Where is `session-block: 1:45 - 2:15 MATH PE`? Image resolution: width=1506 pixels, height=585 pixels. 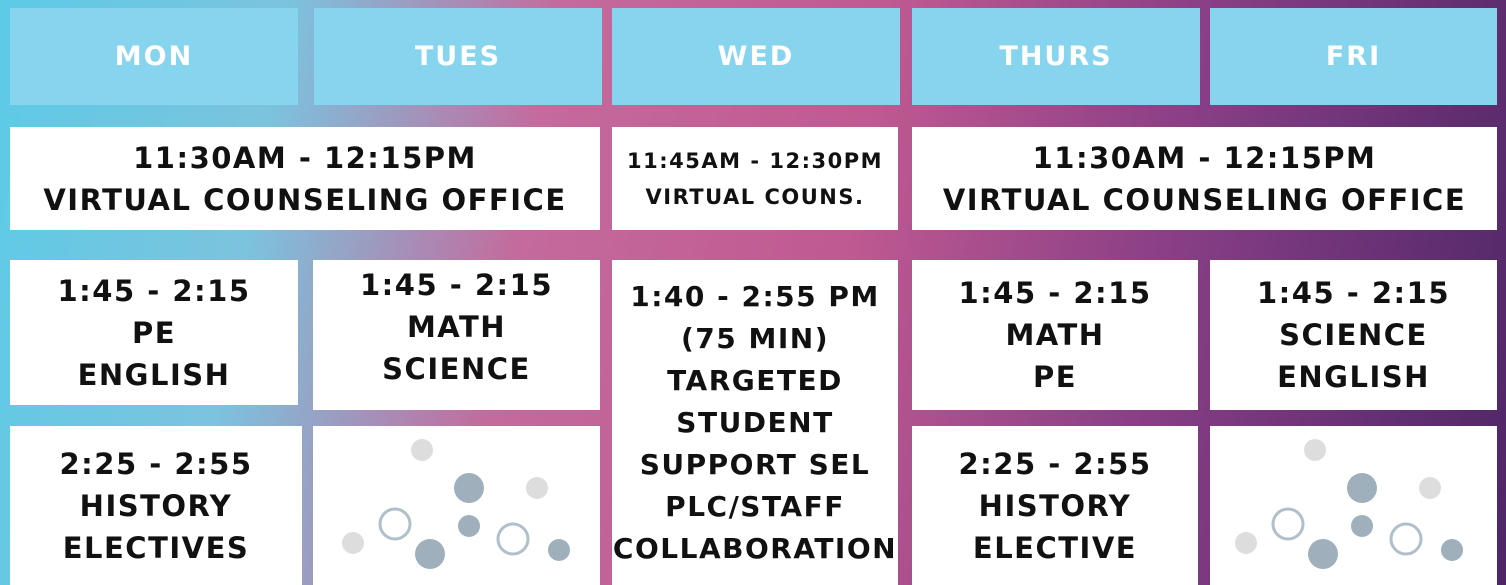
session-block: 1:45 - 2:15 MATH PE is located at coordinates (1055, 335).